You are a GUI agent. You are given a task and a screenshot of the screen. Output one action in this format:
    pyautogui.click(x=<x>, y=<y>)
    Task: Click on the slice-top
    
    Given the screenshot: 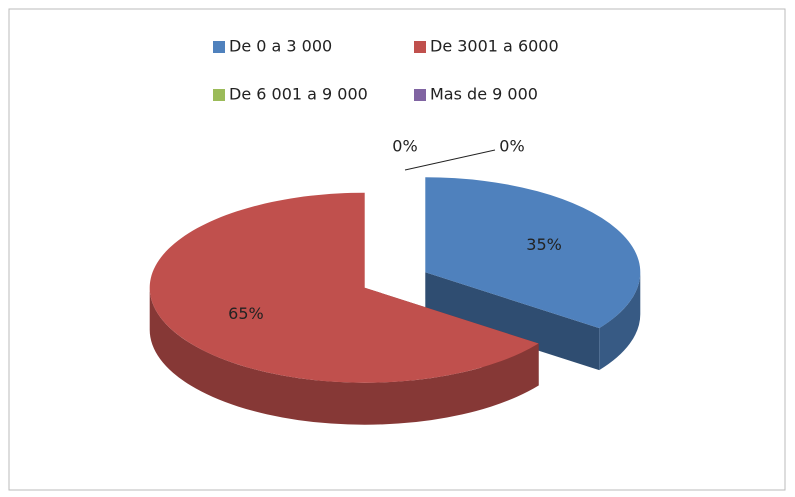 What is the action you would take?
    pyautogui.click(x=533, y=253)
    